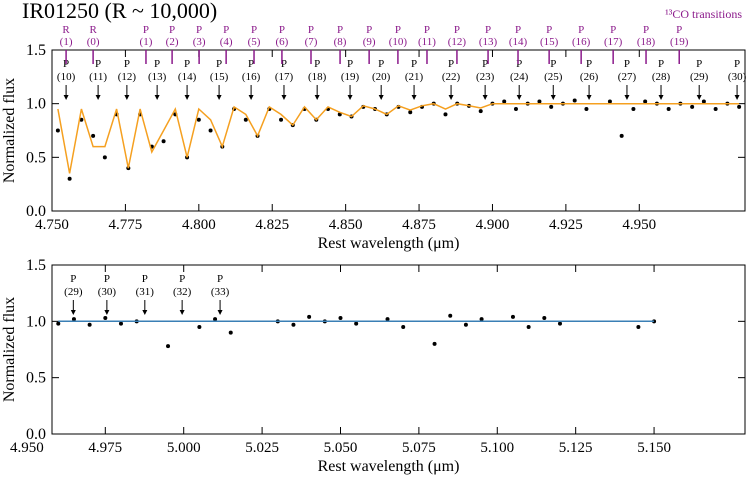 The height and width of the screenshot is (482, 747). Describe the element at coordinates (119, 11) in the screenshot. I see `chart-title: IR01250 (R ~ 10,000)` at that location.